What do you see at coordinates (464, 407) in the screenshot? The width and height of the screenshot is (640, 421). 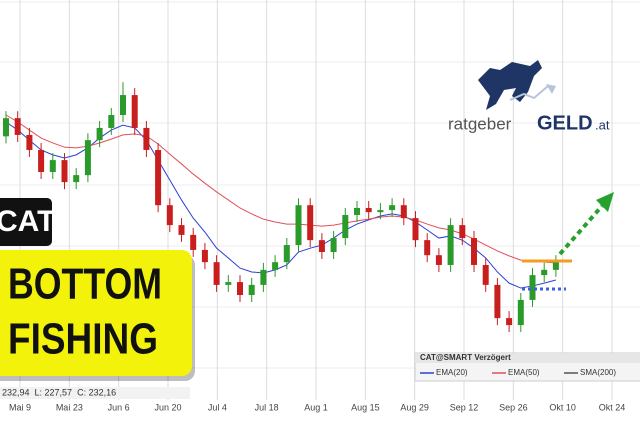 I see `x-tick-label: Sep 12` at bounding box center [464, 407].